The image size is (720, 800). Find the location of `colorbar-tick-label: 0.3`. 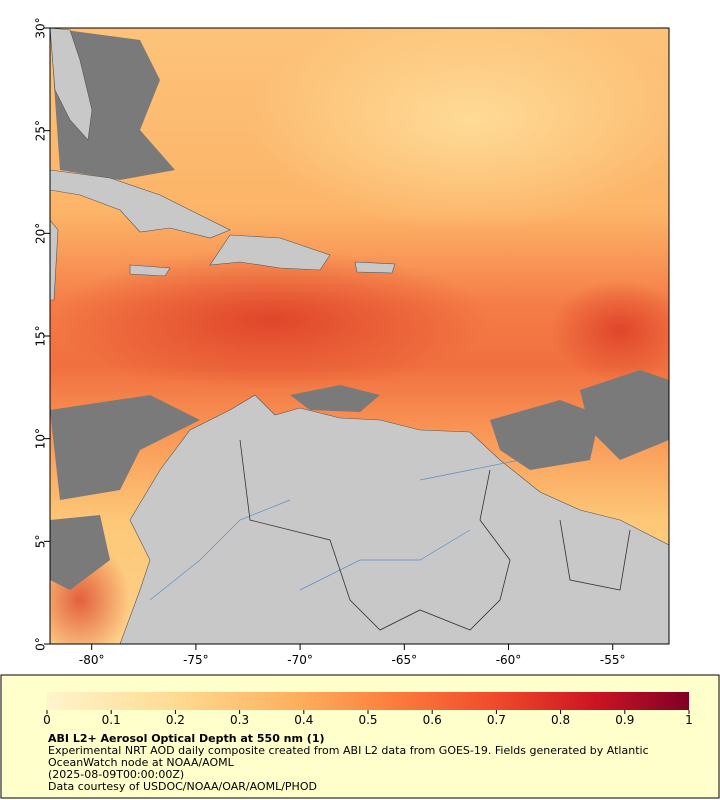

colorbar-tick-label: 0.3 is located at coordinates (239, 720).